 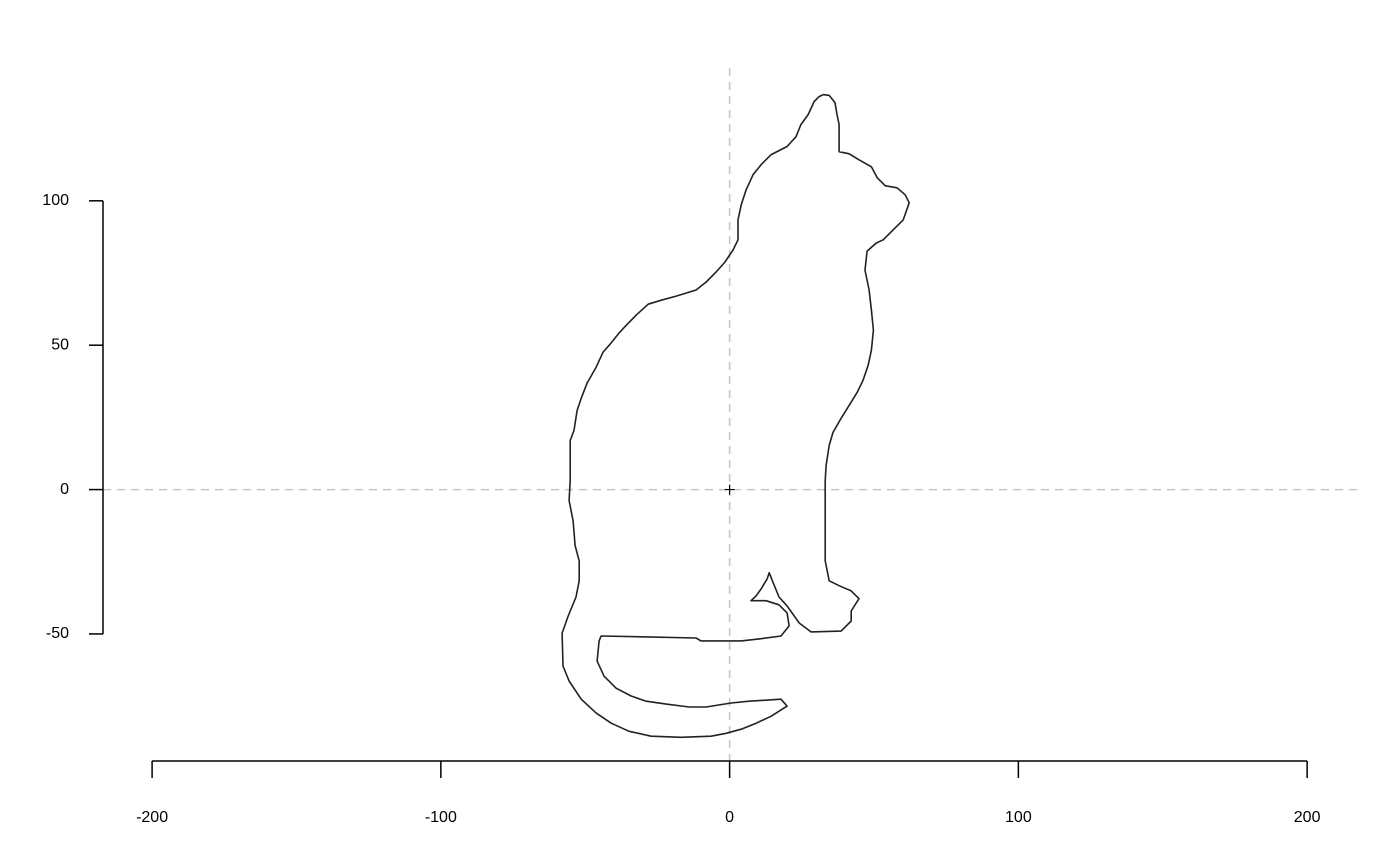 I want to click on y-tick-label: -50, so click(x=57, y=633).